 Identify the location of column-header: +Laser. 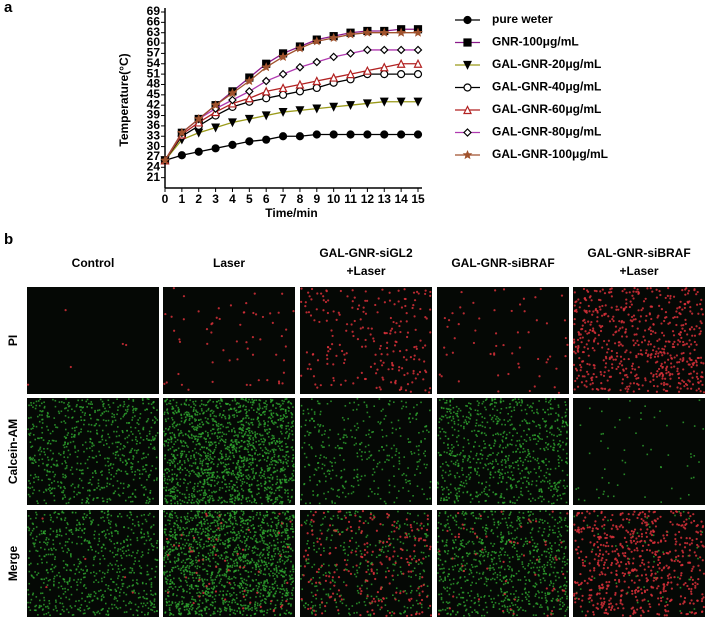
(638, 271).